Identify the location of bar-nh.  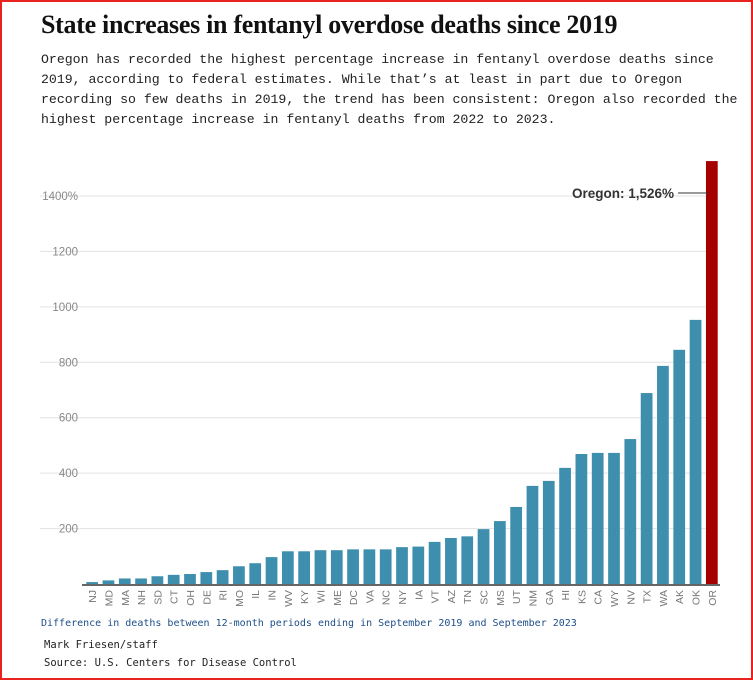
(141, 581).